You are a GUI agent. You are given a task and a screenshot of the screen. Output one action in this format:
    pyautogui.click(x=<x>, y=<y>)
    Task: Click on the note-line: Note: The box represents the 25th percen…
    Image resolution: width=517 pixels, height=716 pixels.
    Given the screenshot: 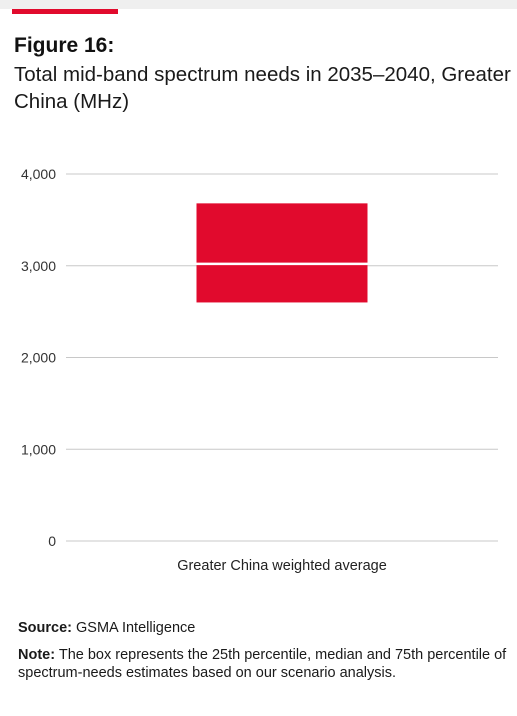 What is the action you would take?
    pyautogui.click(x=263, y=664)
    